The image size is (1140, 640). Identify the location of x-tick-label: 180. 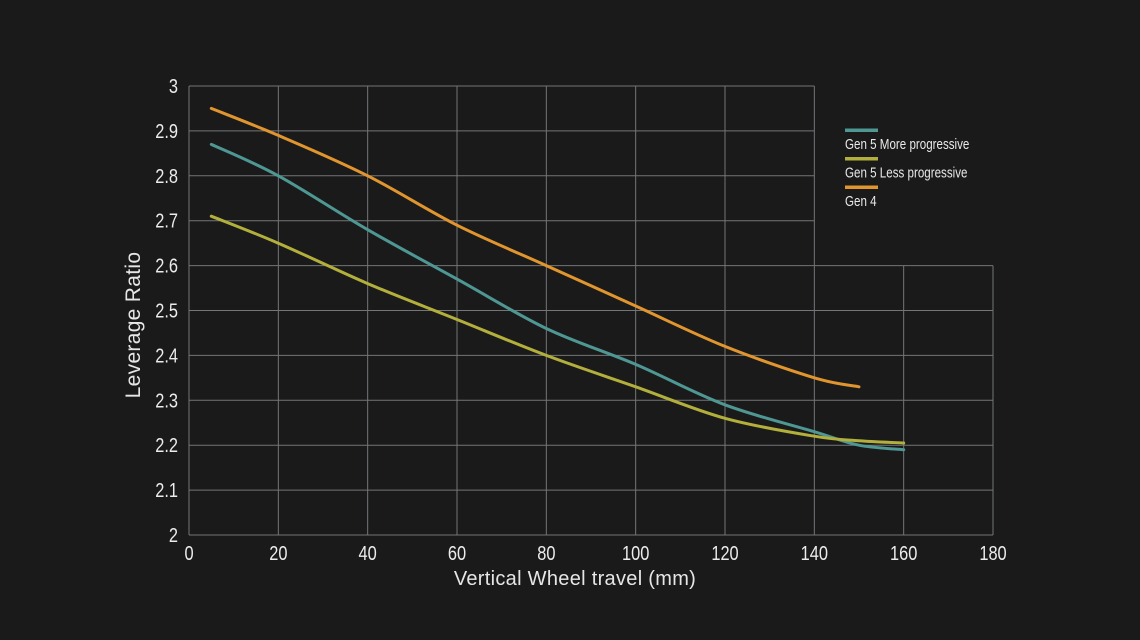
(992, 552).